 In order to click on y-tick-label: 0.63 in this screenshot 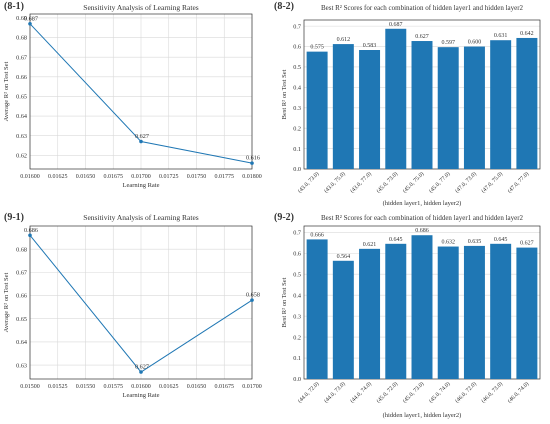, I will do `click(21, 365)`.